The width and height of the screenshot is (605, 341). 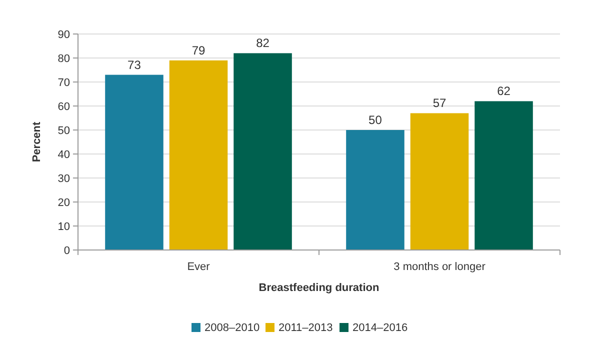 I want to click on data-label: 50, so click(x=375, y=120).